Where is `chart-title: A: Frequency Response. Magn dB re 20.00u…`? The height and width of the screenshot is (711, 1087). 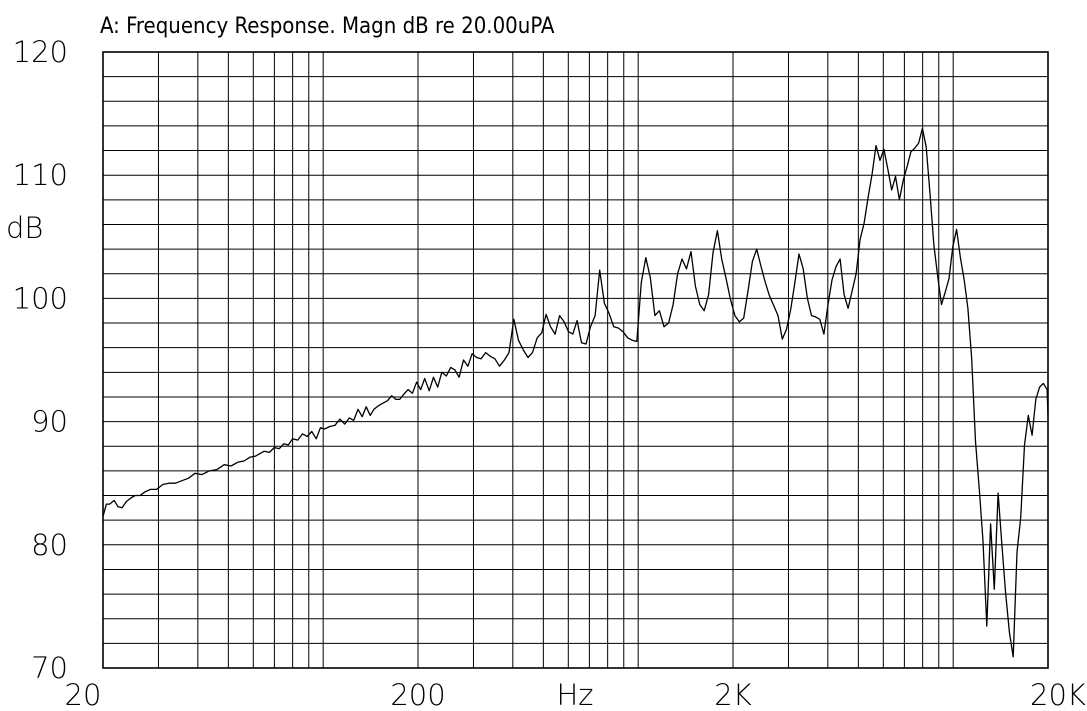 chart-title: A: Frequency Response. Magn dB re 20.00u… is located at coordinates (327, 26).